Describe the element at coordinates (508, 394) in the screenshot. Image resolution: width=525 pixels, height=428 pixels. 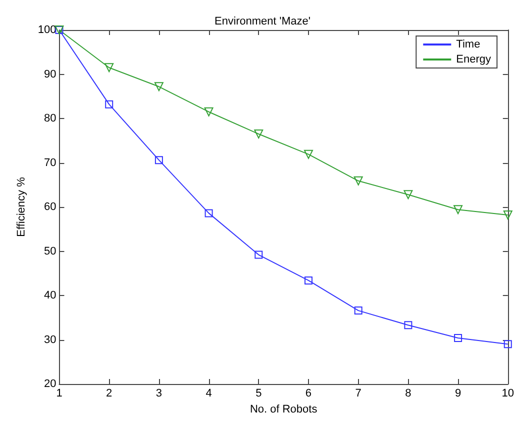
I see `x-tick-label: 10` at that location.